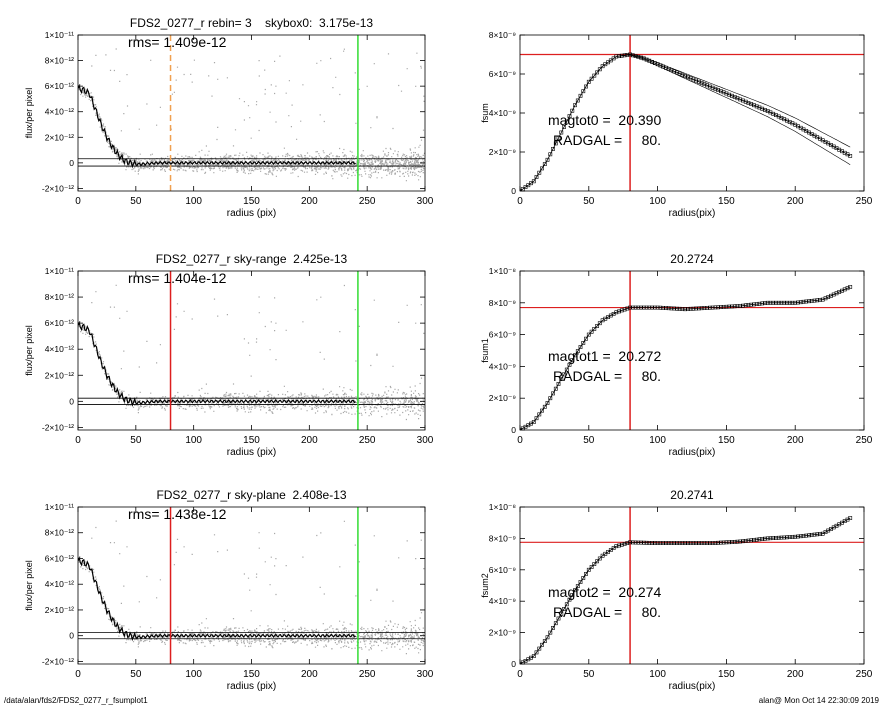 This screenshot has height=708, width=885. What do you see at coordinates (735, 109) in the screenshot?
I see `fsum-lower-envelope` at bounding box center [735, 109].